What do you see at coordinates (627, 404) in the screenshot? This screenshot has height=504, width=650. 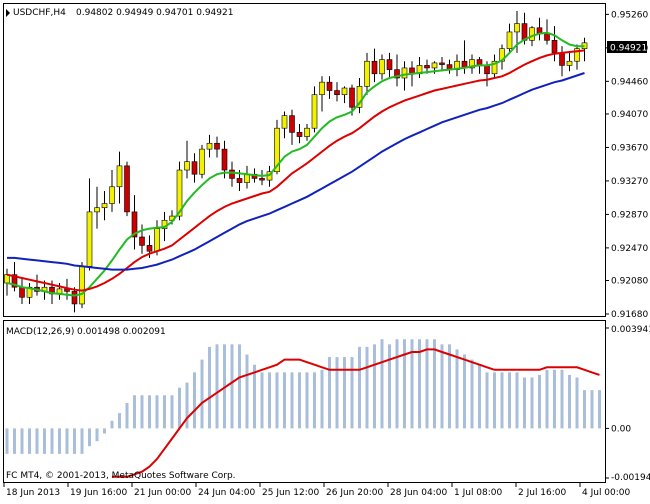 I see `macd-axis: 0.003941 0.00 -0.001947` at bounding box center [627, 404].